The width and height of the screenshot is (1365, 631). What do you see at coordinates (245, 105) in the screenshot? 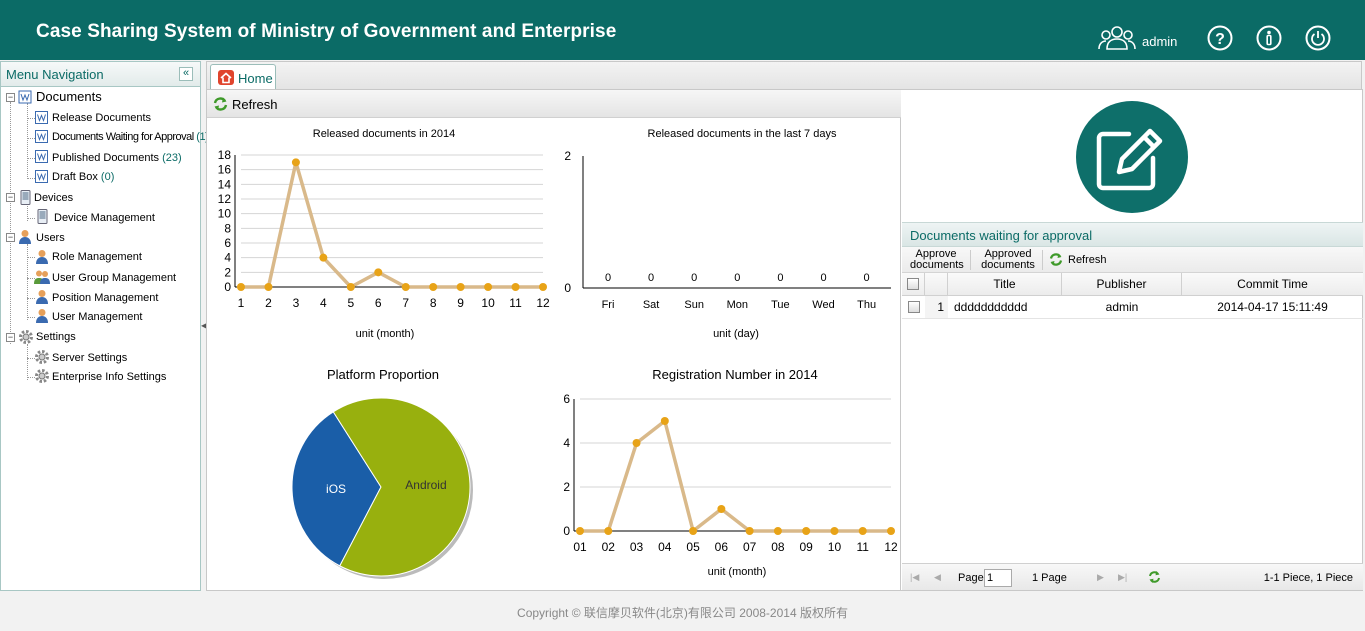
I see `refresh-button: Refresh` at bounding box center [245, 105].